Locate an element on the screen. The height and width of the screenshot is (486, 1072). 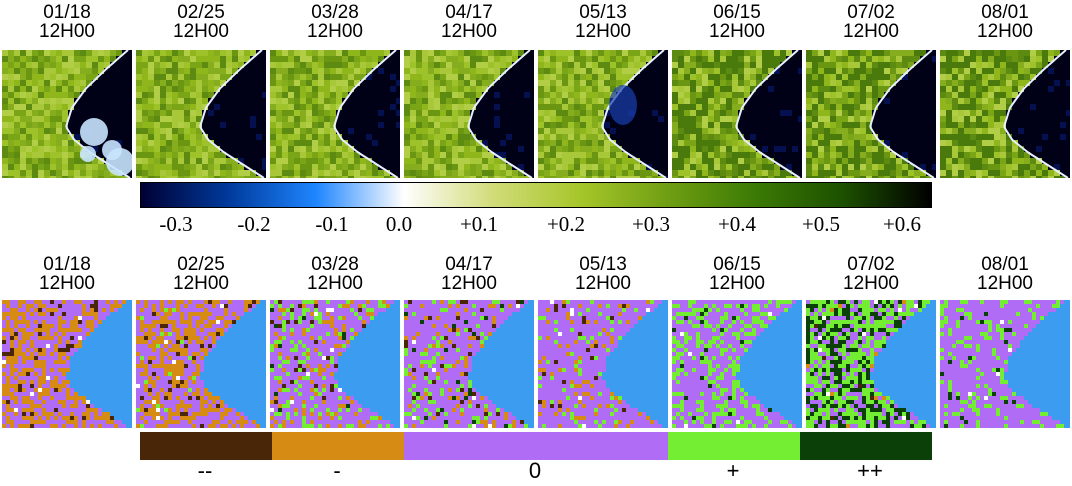
legend-label-zero: 0 is located at coordinates (535, 470).